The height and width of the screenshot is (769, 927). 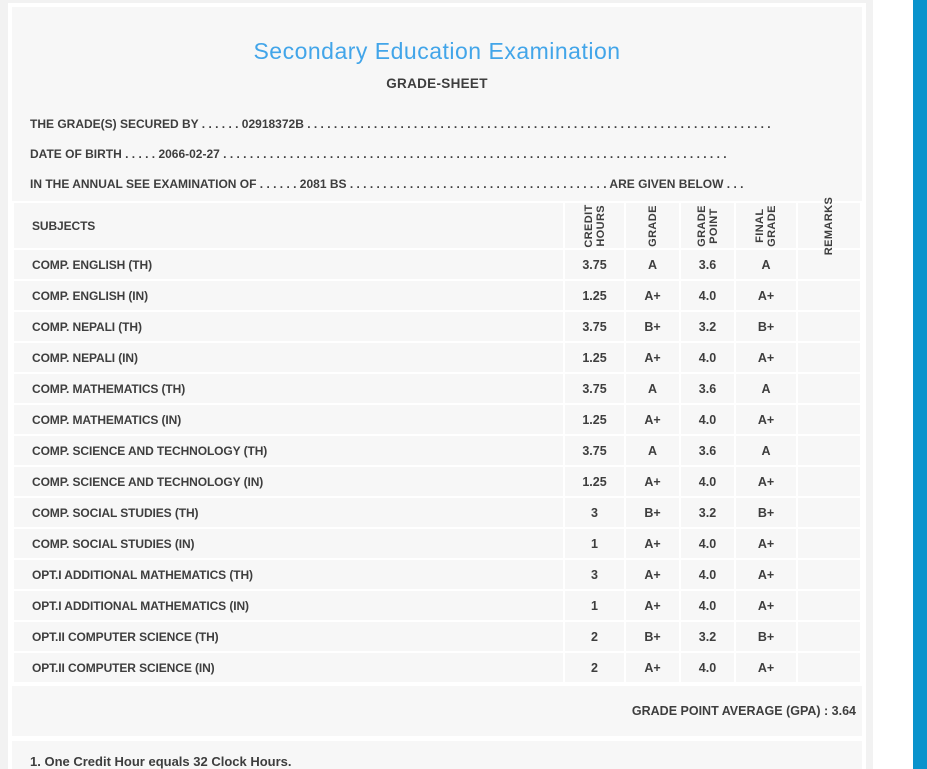 I want to click on subject-cell: COMP. ENGLISH (TH), so click(x=288, y=264).